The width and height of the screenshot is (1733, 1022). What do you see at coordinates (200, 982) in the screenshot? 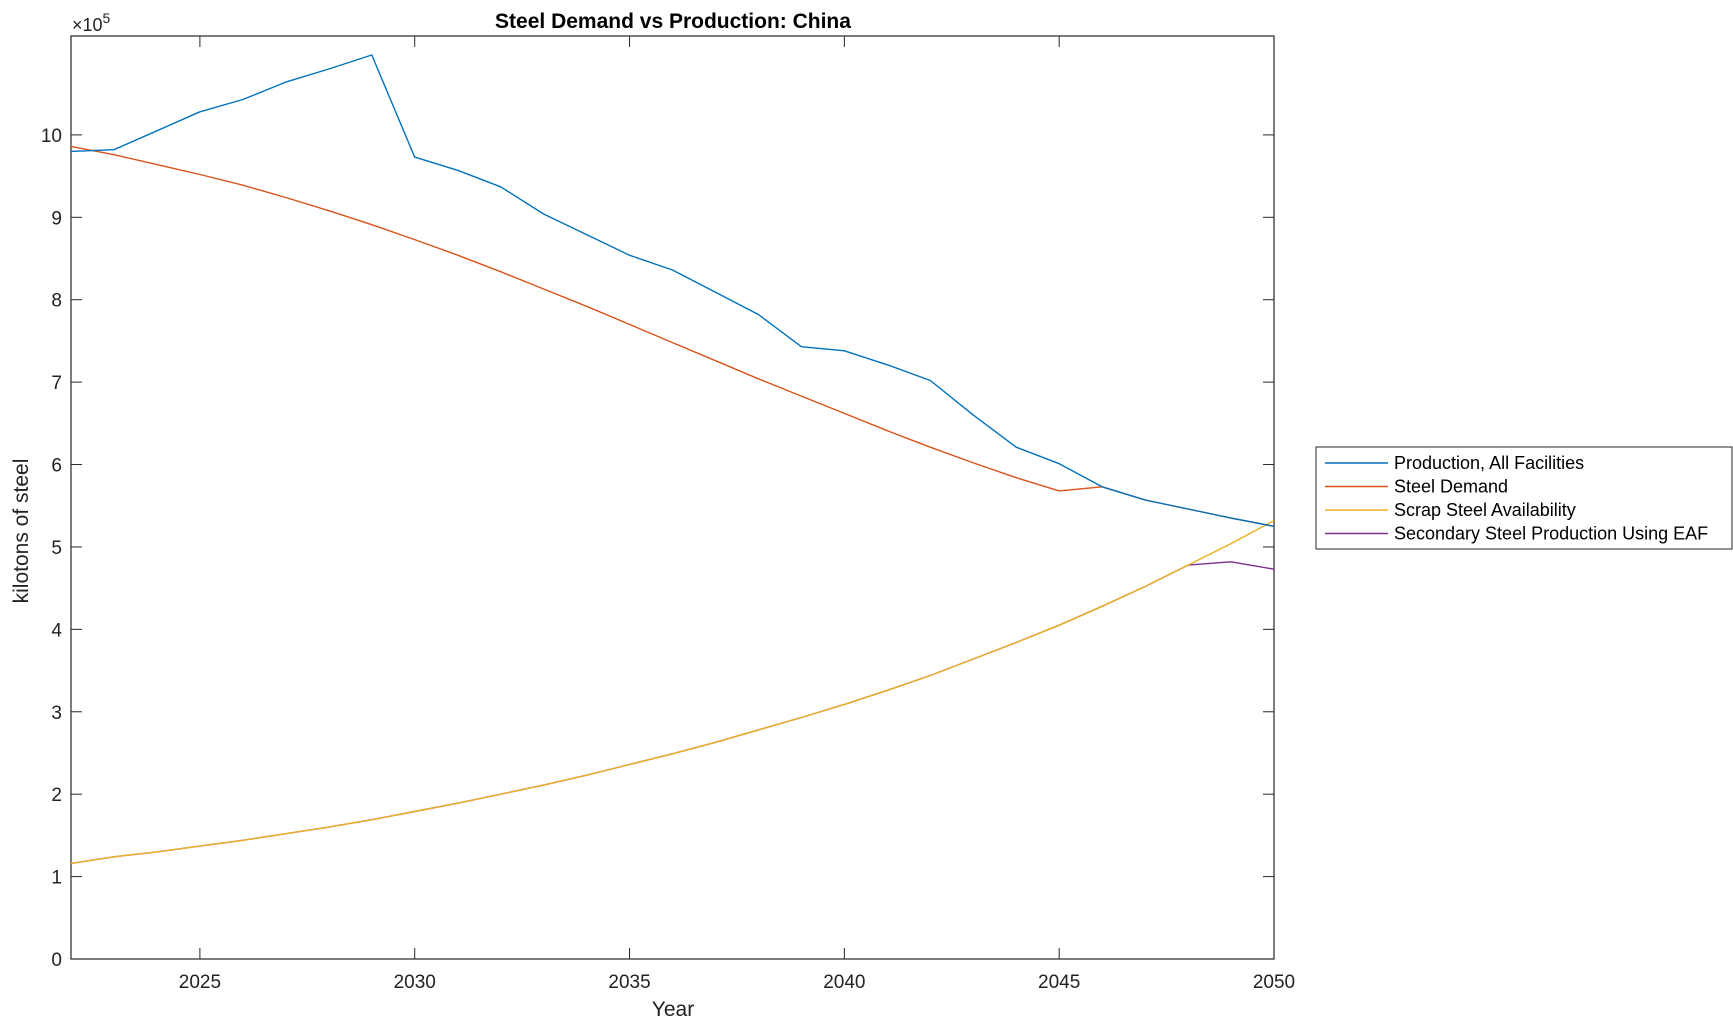
I see `x-tick-label: 2025` at bounding box center [200, 982].